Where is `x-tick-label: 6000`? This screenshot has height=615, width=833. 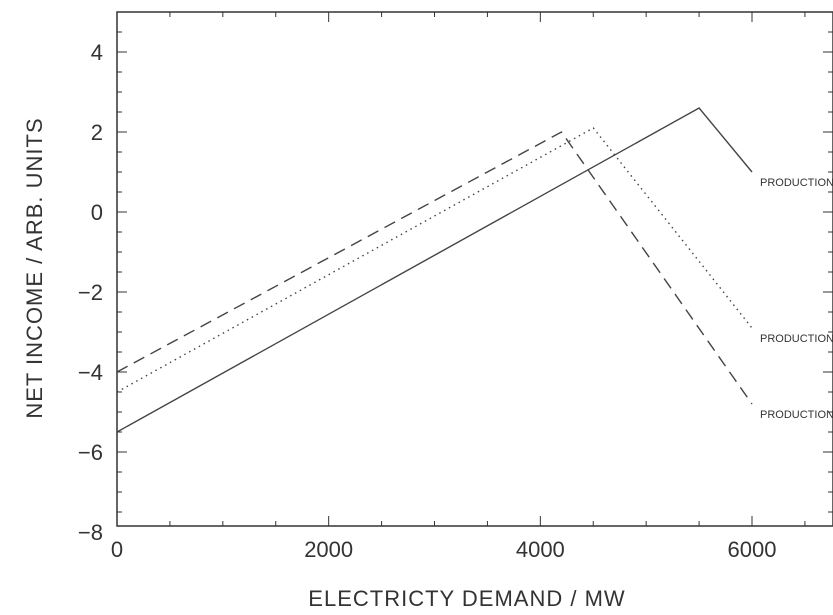
x-tick-label: 6000 is located at coordinates (752, 549).